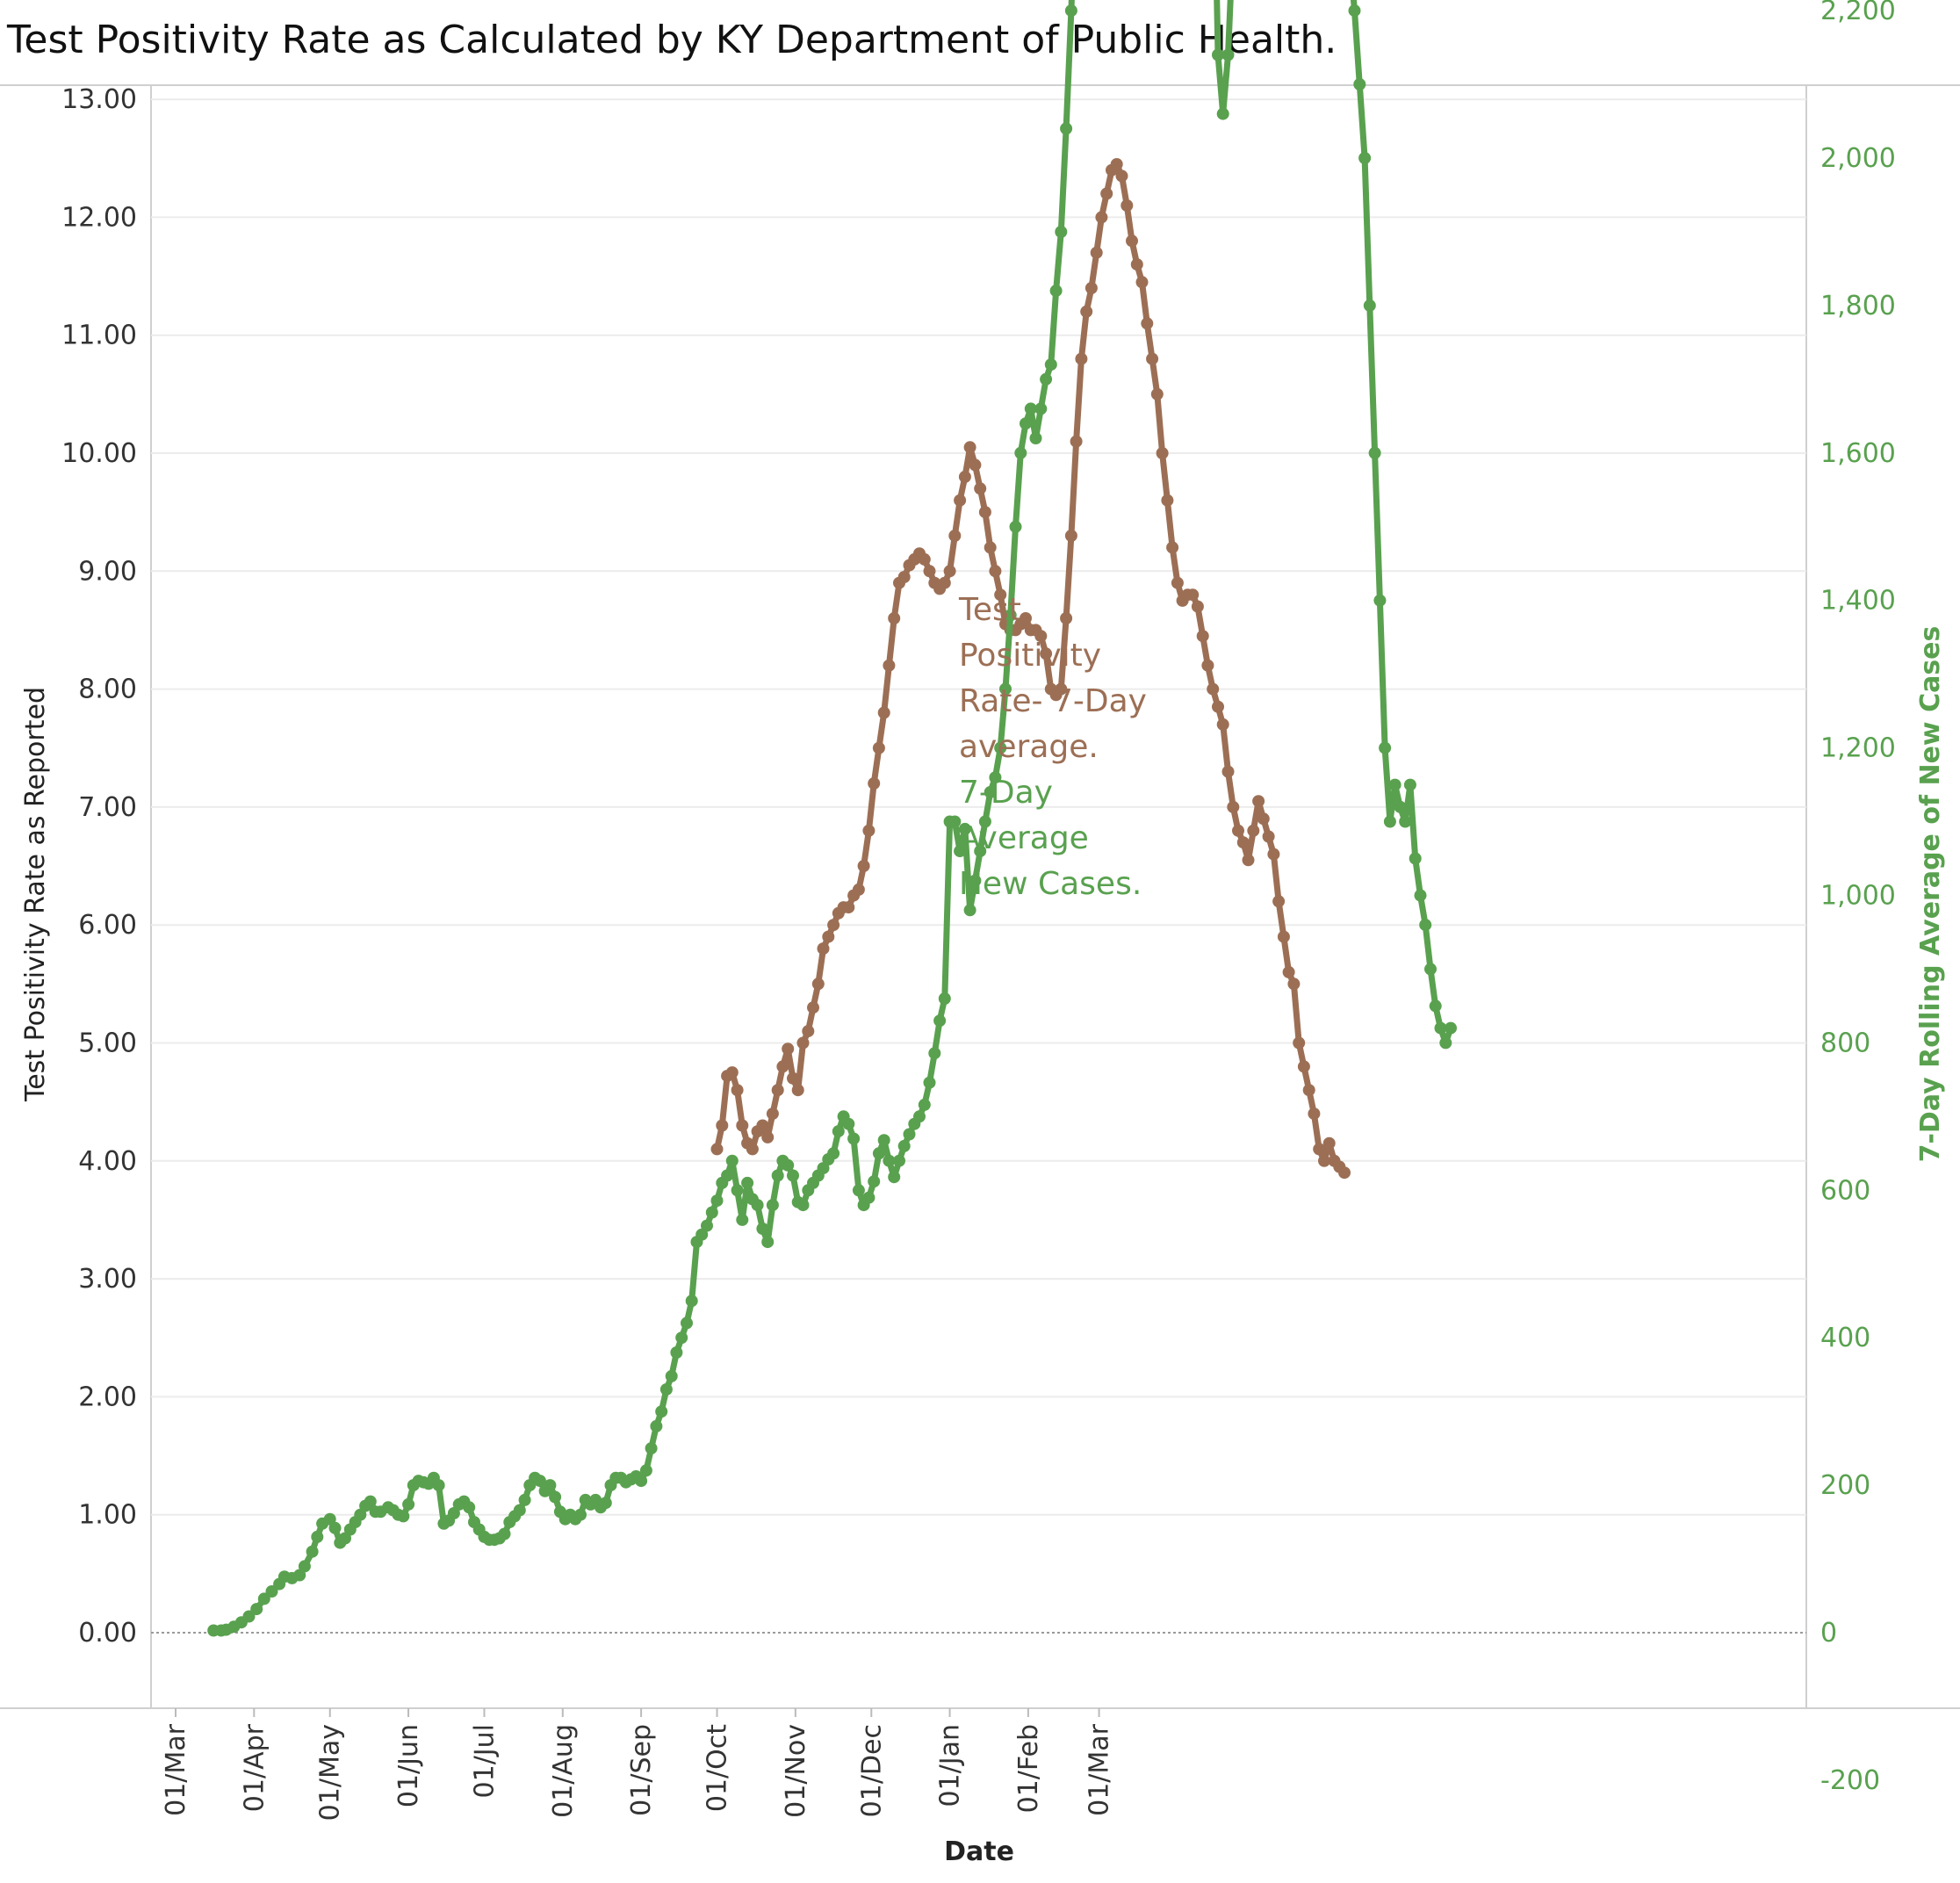  What do you see at coordinates (1858, 306) in the screenshot?
I see `right-tick-label: 1,800` at bounding box center [1858, 306].